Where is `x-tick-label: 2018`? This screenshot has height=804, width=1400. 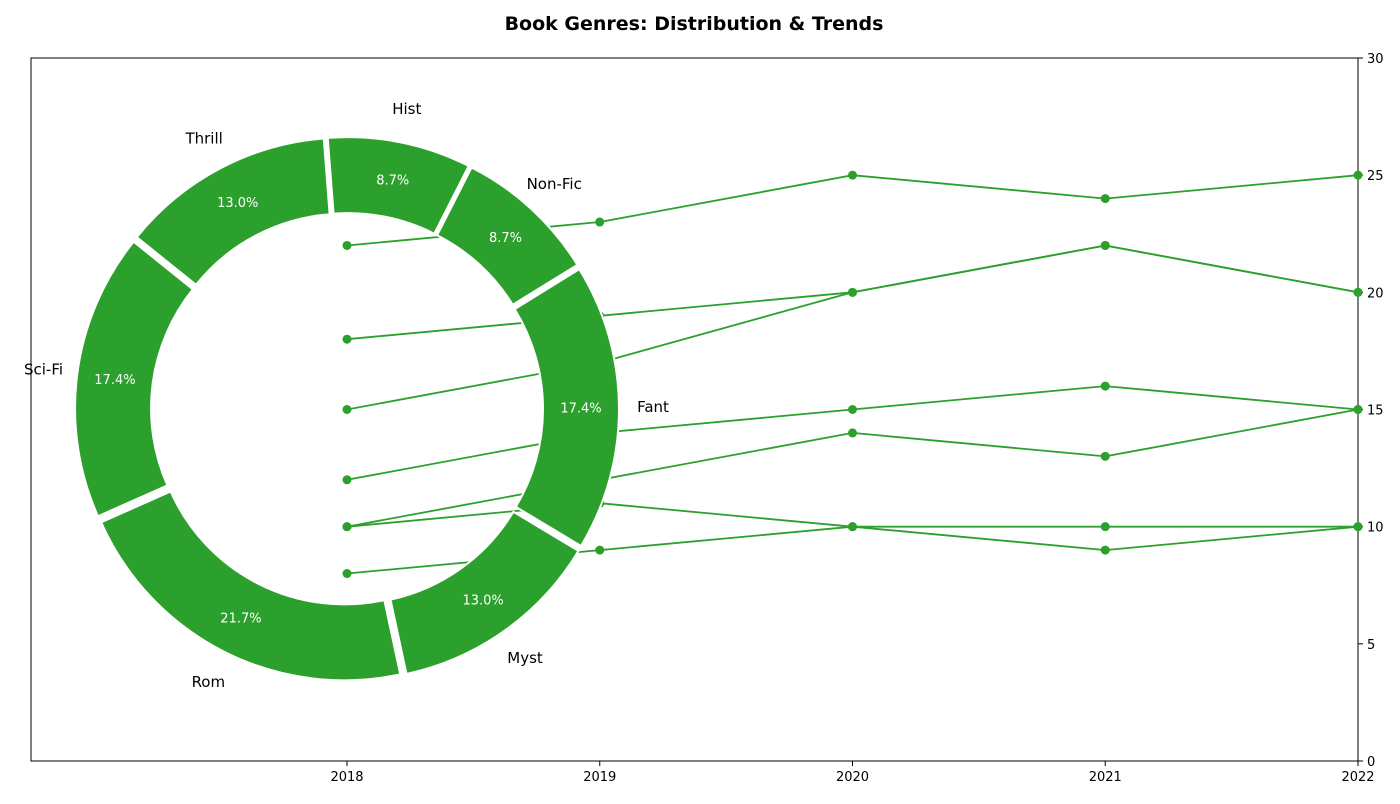
x-tick-label: 2018 is located at coordinates (346, 777).